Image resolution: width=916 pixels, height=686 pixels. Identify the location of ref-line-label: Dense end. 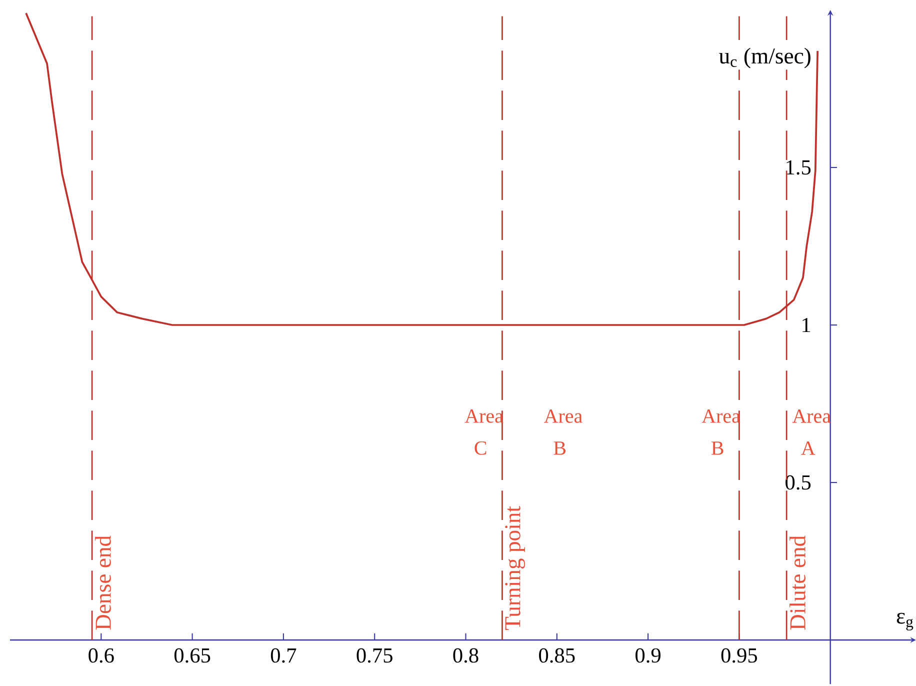
(102, 583).